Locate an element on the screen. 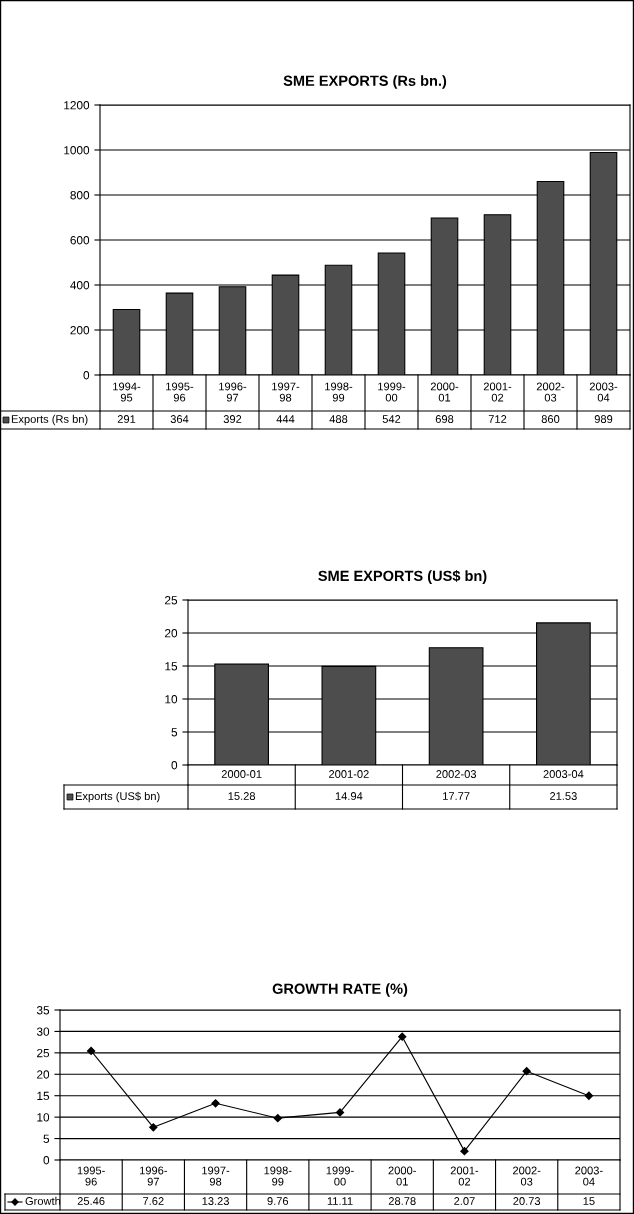 This screenshot has height=1214, width=634. data-label: 364 is located at coordinates (179, 419).